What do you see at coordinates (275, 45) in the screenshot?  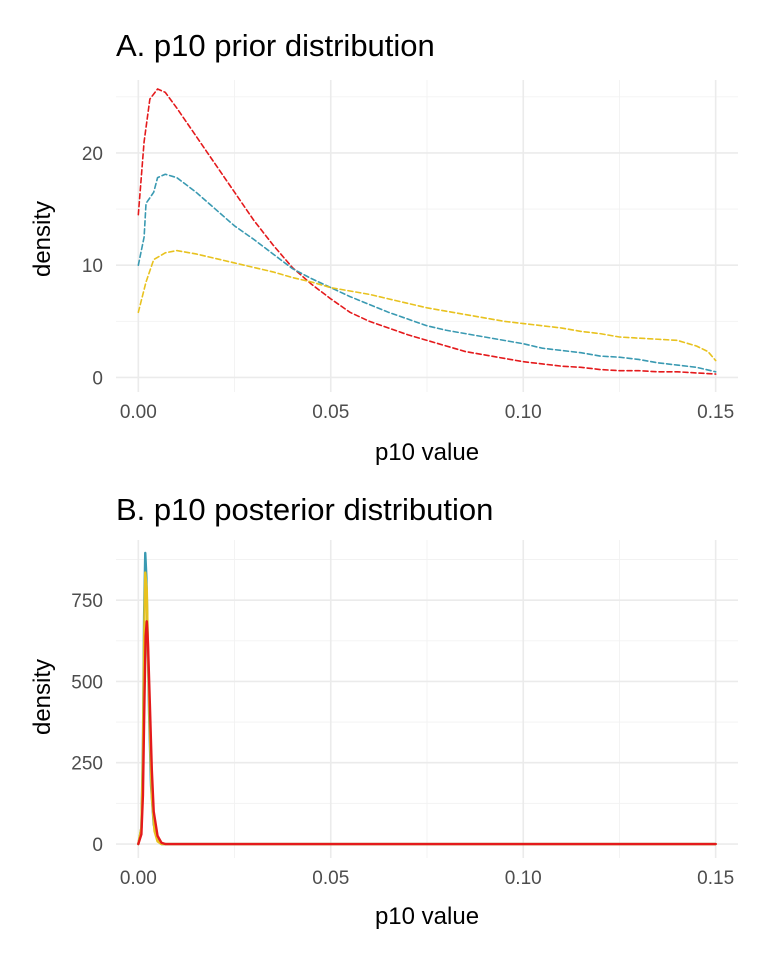 I see `panel-a-title: A. p10 prior distribution` at bounding box center [275, 45].